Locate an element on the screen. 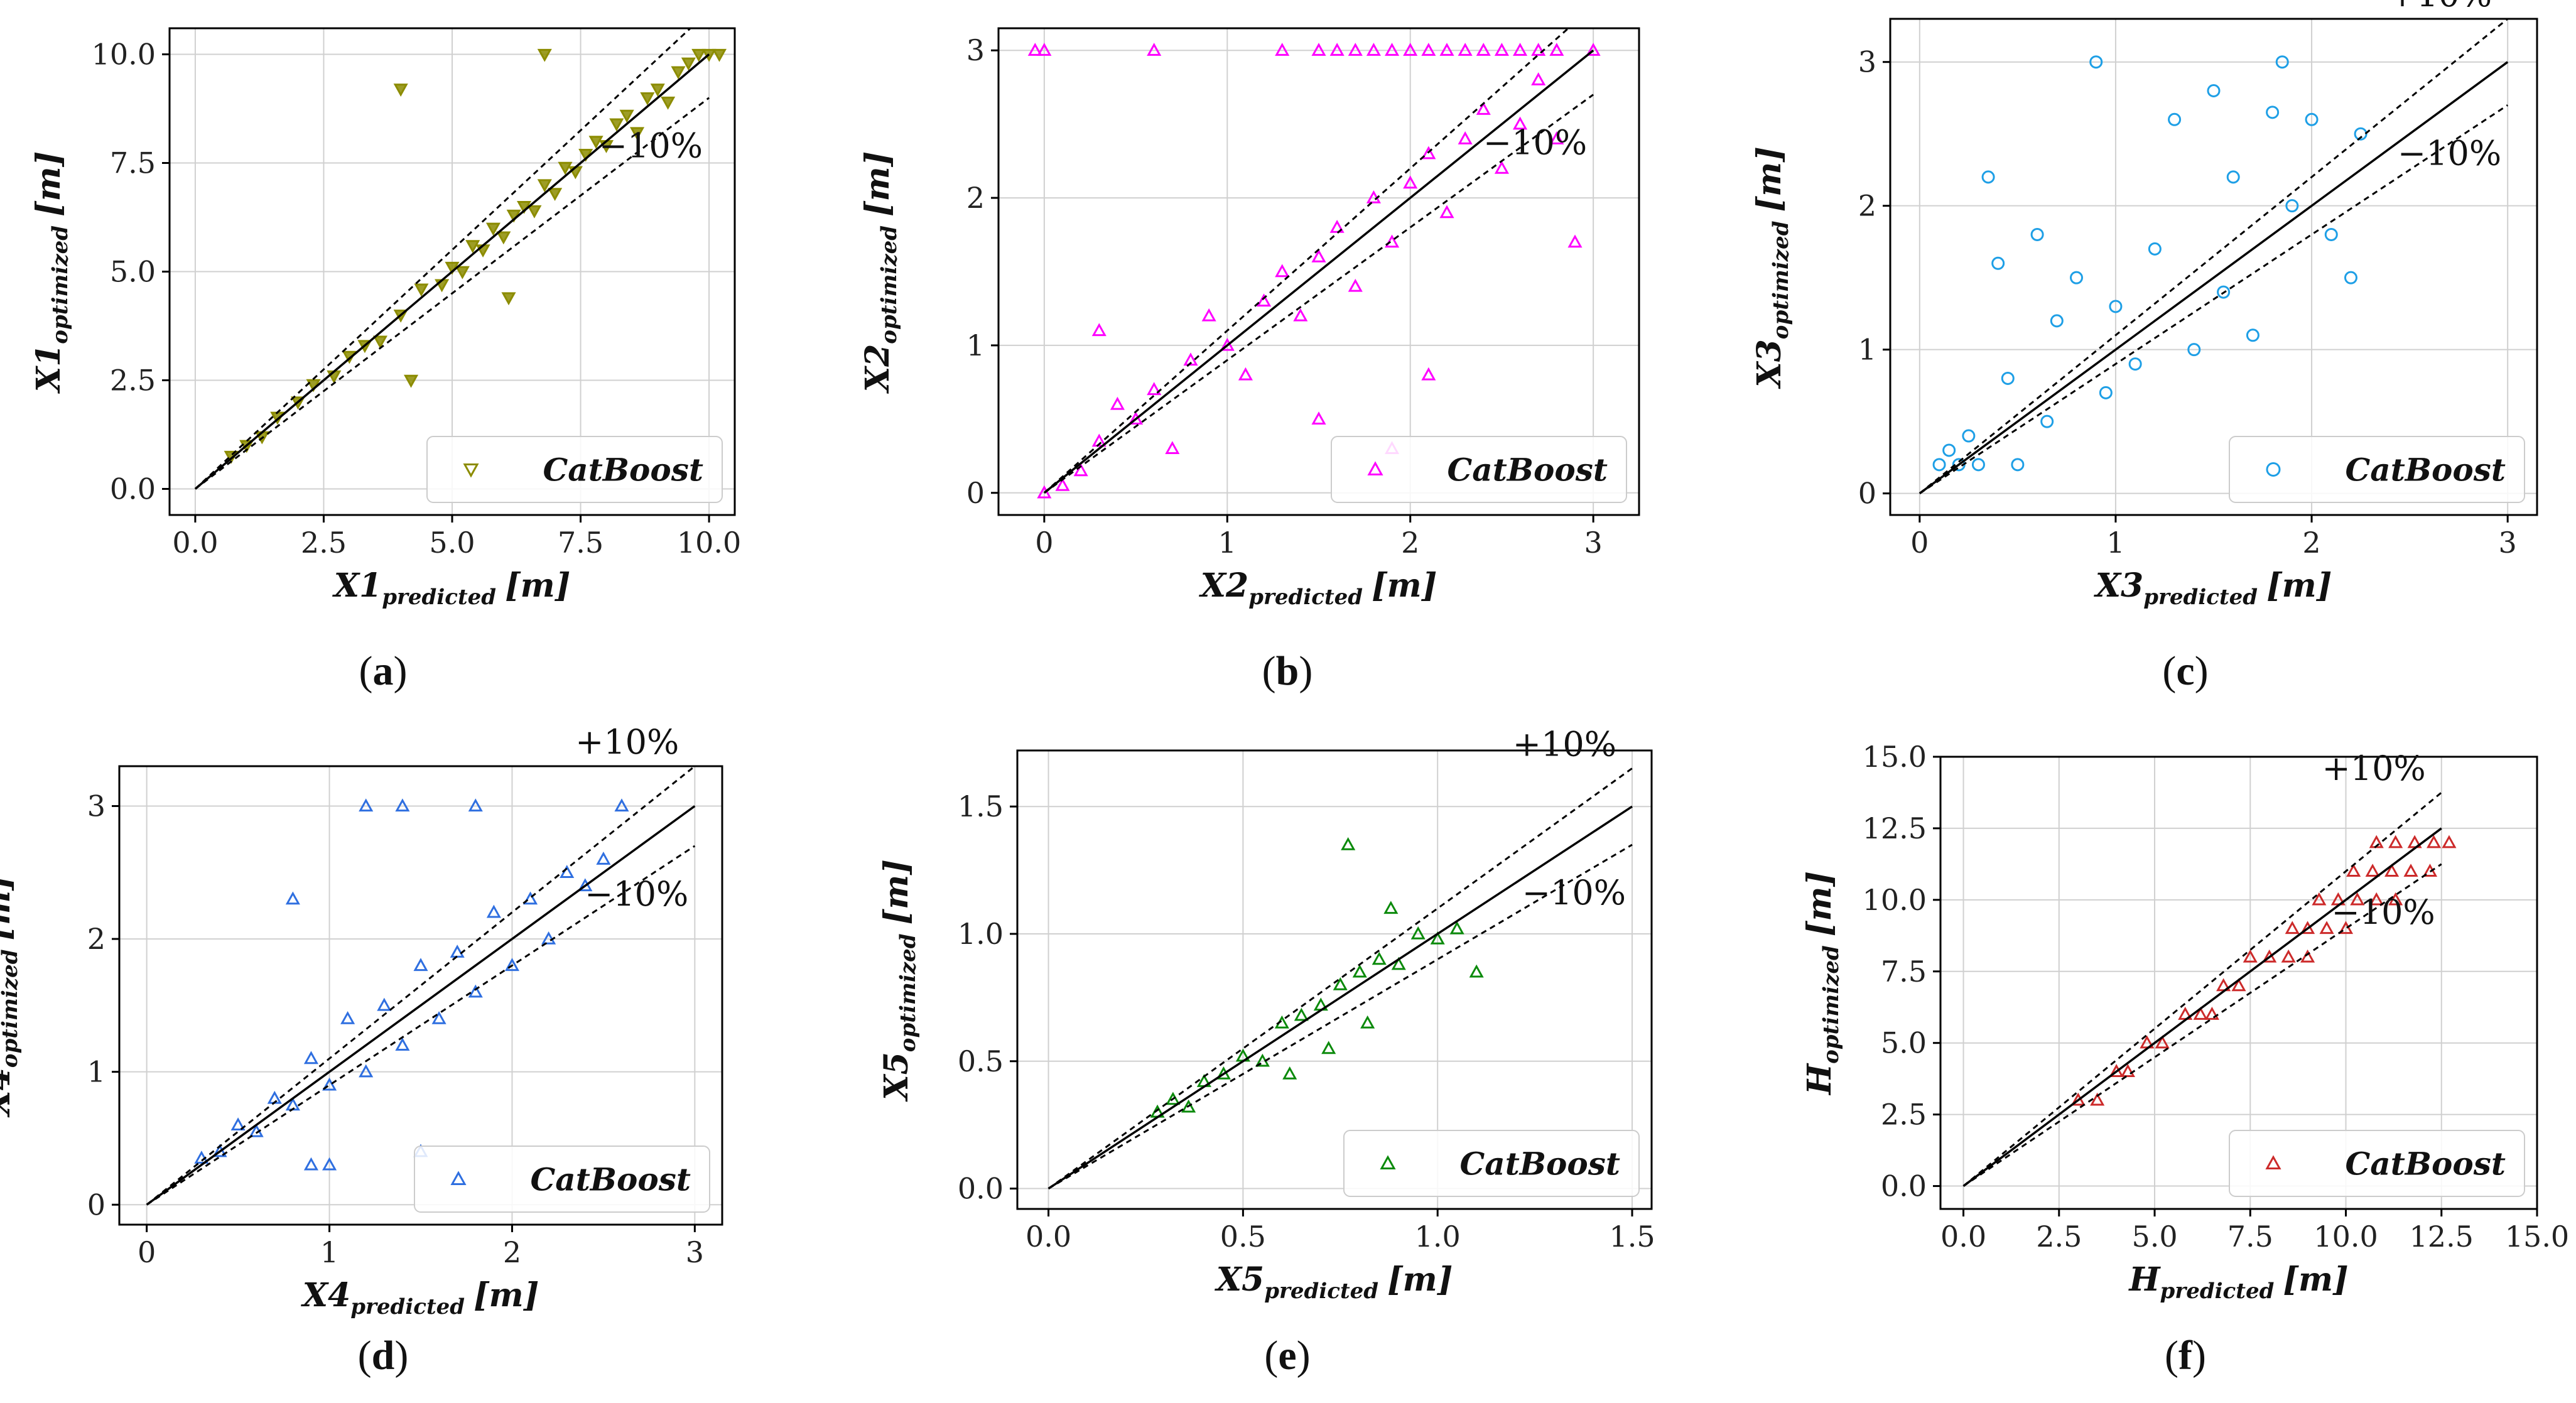 The image size is (2576, 1403). x-tick-label: 0 is located at coordinates (1920, 543).